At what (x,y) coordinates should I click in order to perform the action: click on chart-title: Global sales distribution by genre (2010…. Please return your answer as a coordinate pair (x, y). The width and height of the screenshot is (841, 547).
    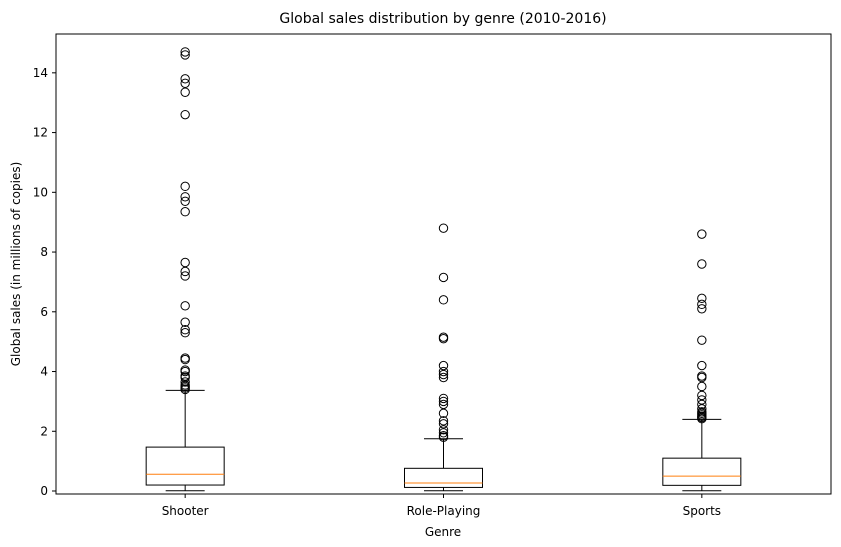
    Looking at the image, I should click on (442, 19).